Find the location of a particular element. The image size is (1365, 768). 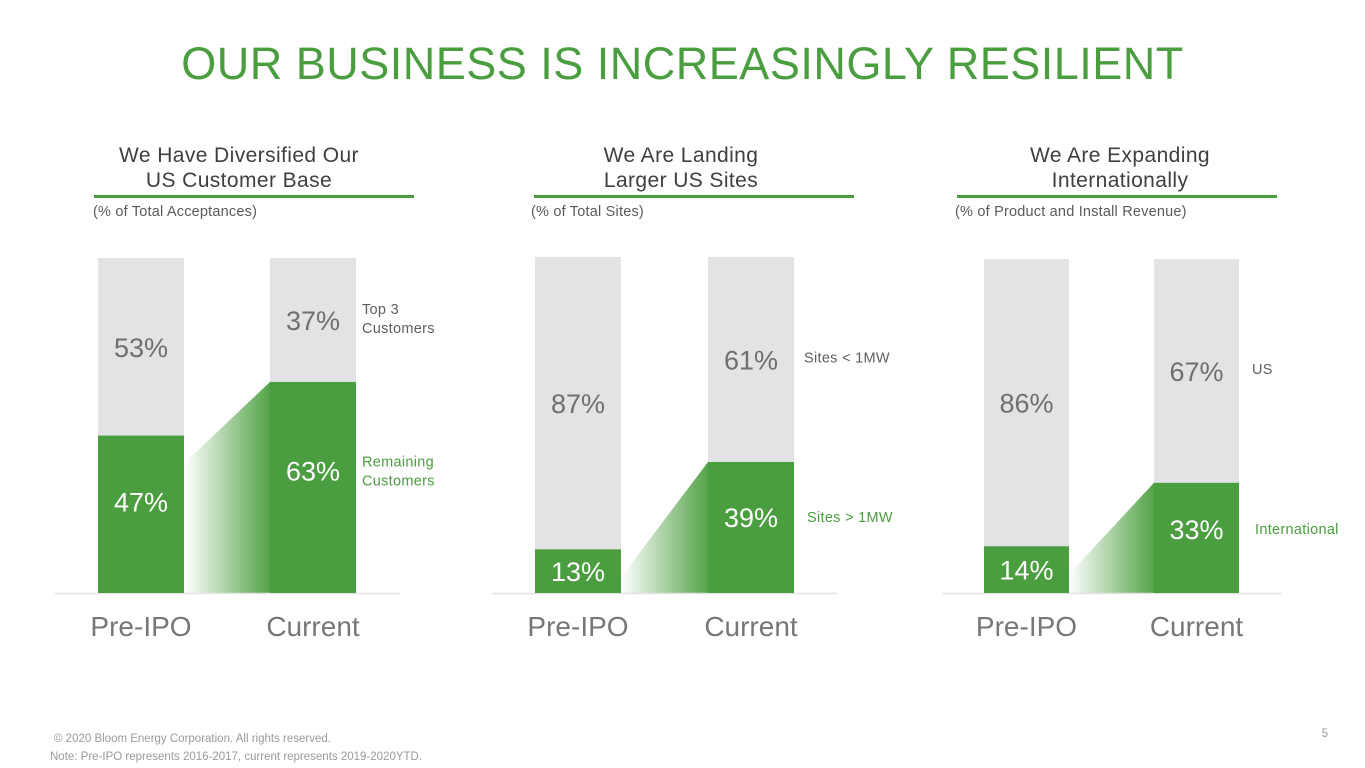

value-label: 13% is located at coordinates (578, 572).